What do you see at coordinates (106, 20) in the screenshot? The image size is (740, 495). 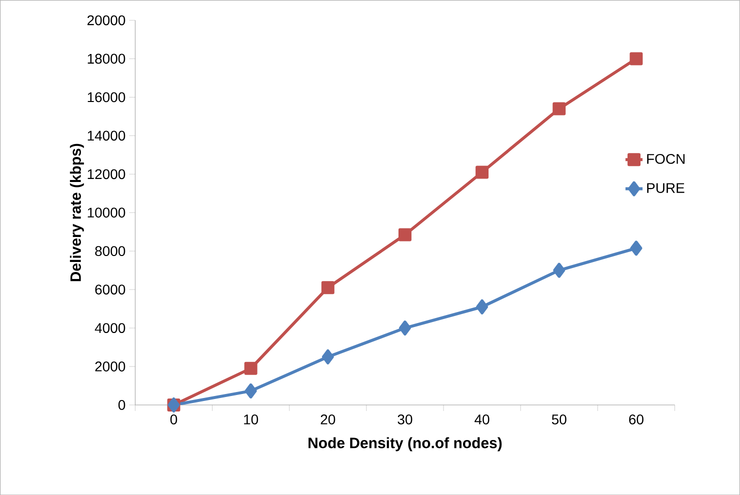 I see `y-tick-label: 20000` at bounding box center [106, 20].